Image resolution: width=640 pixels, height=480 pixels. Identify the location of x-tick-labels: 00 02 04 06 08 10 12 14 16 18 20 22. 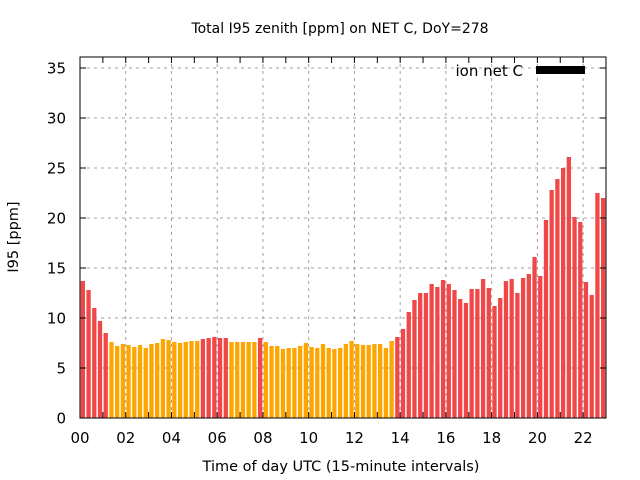
(331, 438).